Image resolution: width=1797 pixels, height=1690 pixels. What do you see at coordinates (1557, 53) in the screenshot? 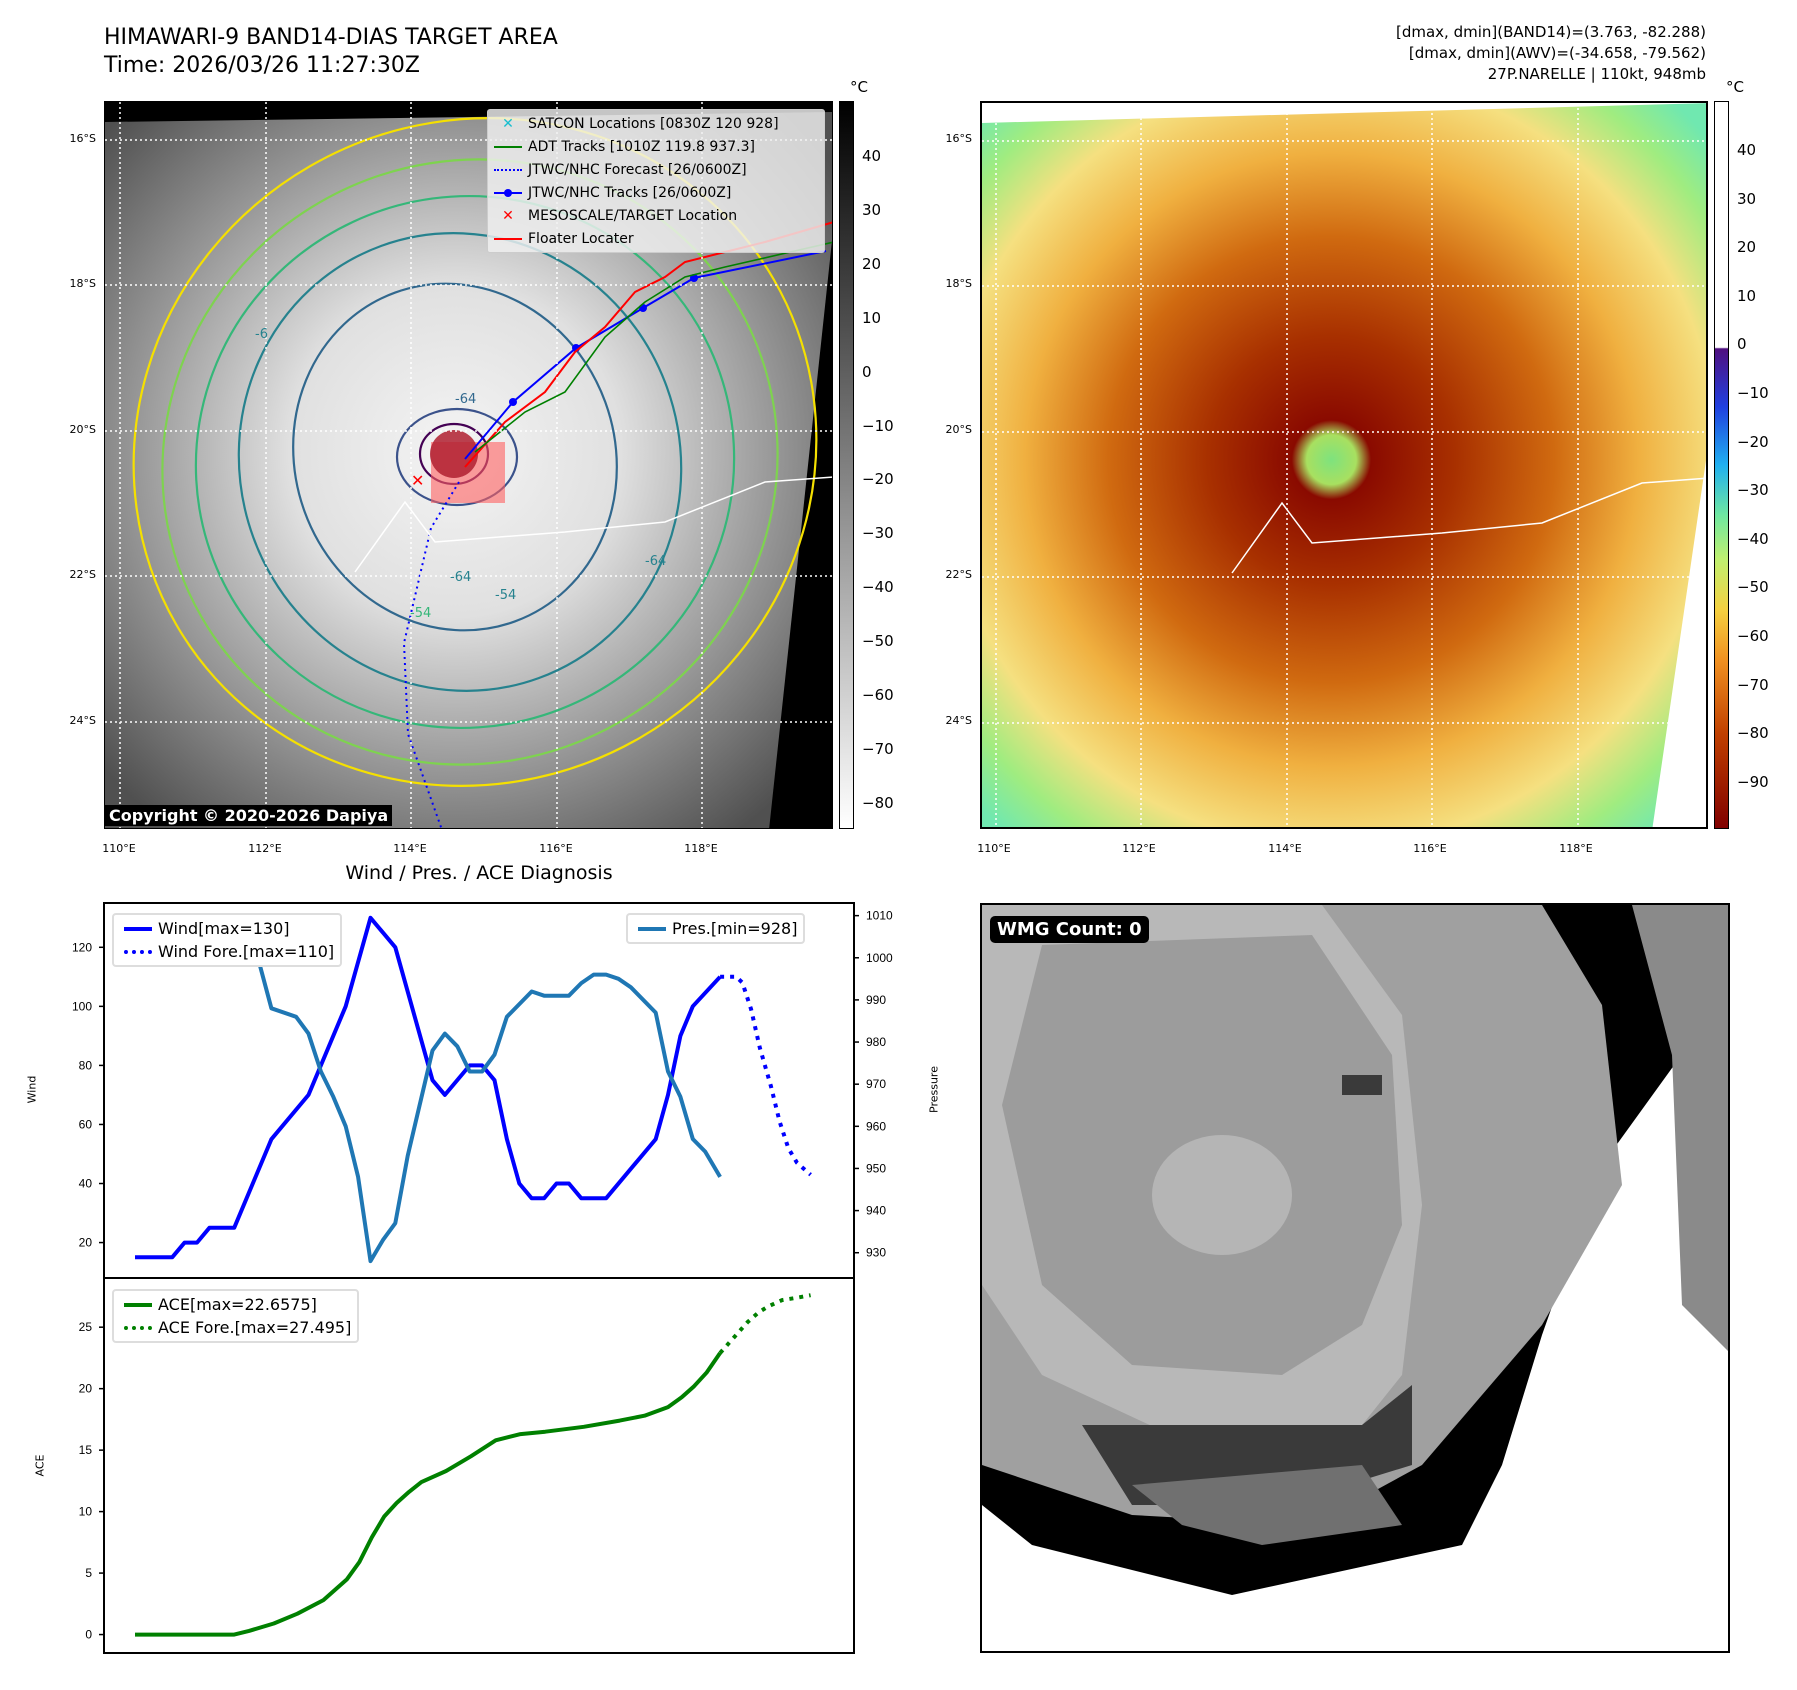
I see `stats-awv: [dmax, dmin](AWV)=(-34.658, -79.562)` at bounding box center [1557, 53].